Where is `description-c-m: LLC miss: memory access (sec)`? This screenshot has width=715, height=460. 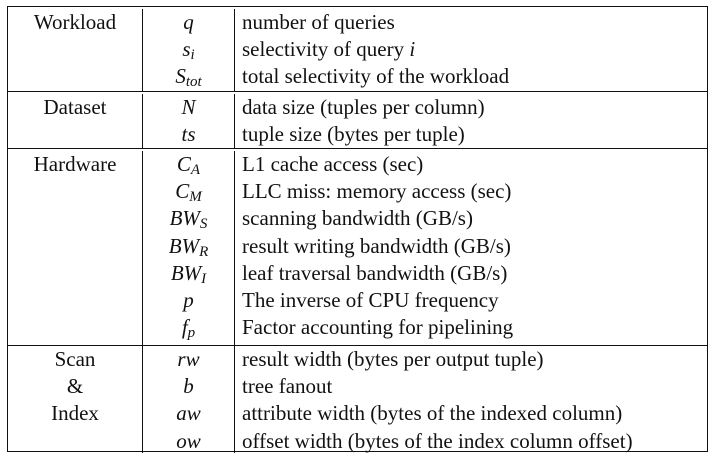 description-c-m: LLC miss: memory access (sec) is located at coordinates (377, 191).